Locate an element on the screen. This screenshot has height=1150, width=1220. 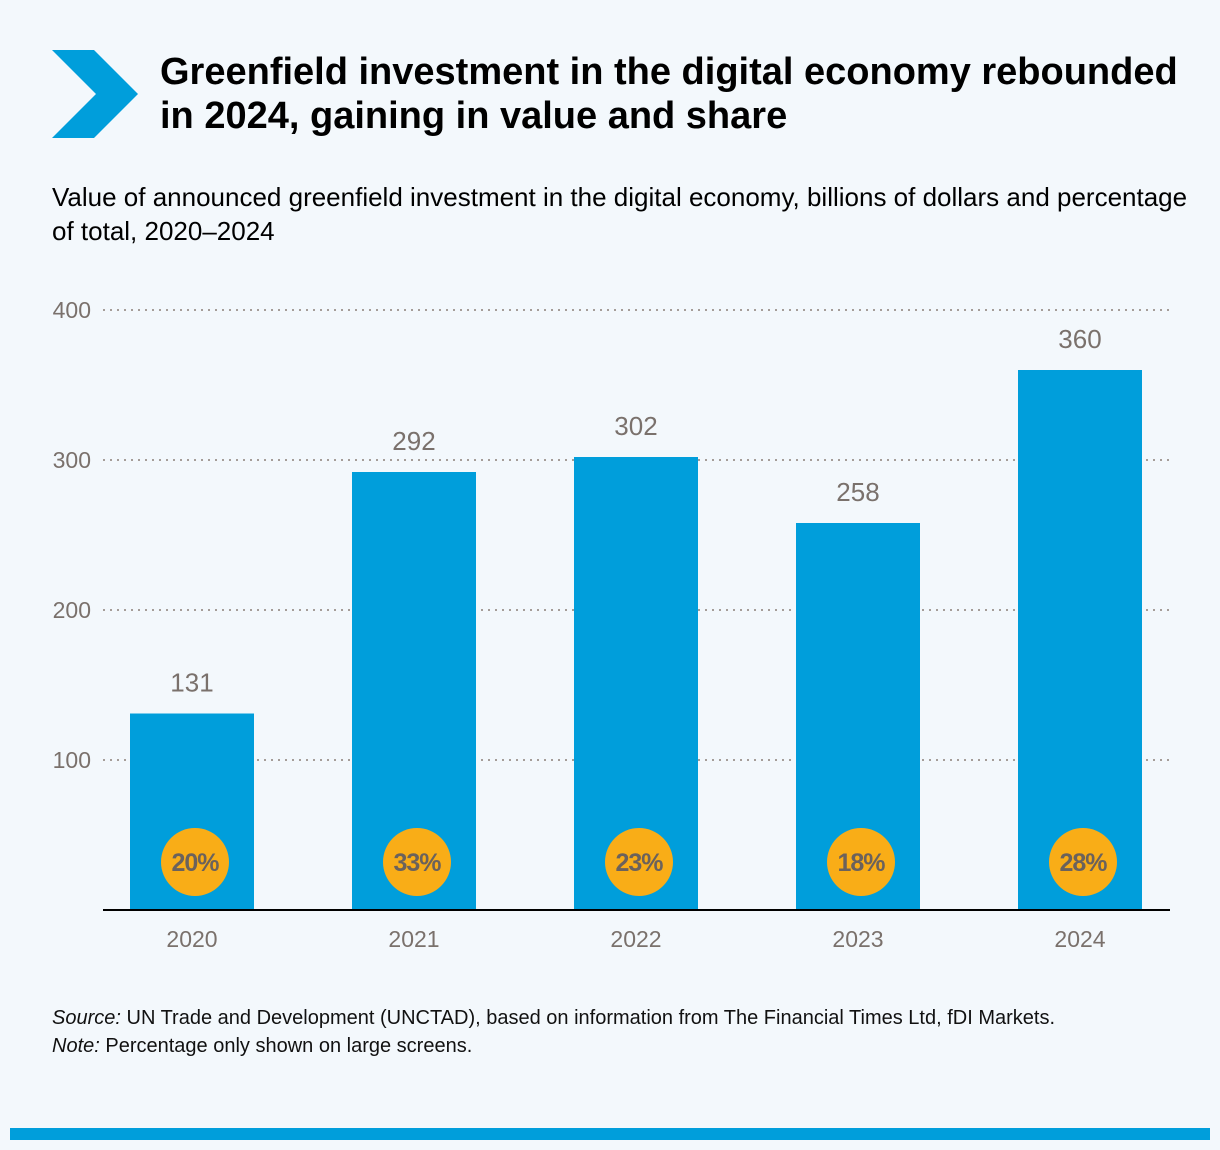
value-label: 131 is located at coordinates (191, 683).